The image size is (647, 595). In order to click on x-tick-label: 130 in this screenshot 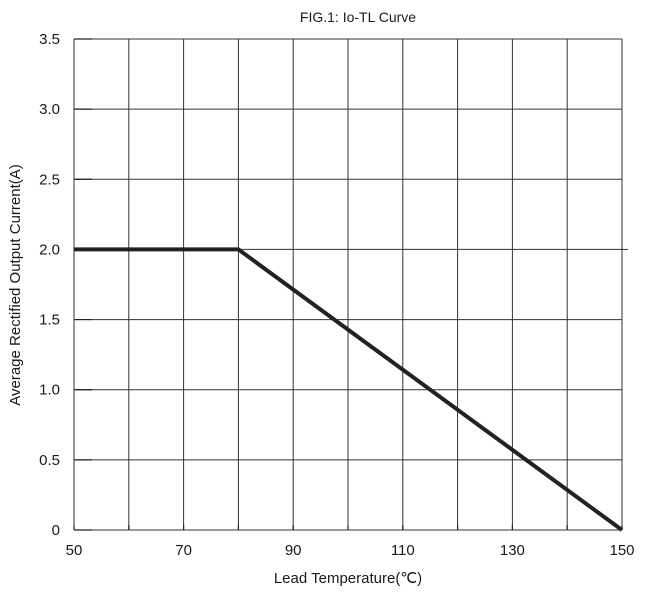, I will do `click(512, 550)`.